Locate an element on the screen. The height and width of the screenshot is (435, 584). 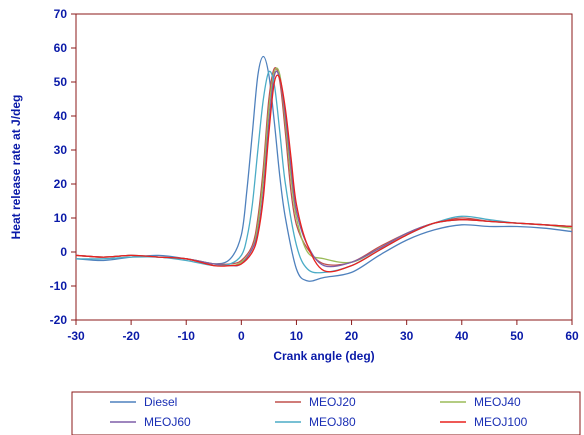
y-tick-label: -10 is located at coordinates (59, 286).